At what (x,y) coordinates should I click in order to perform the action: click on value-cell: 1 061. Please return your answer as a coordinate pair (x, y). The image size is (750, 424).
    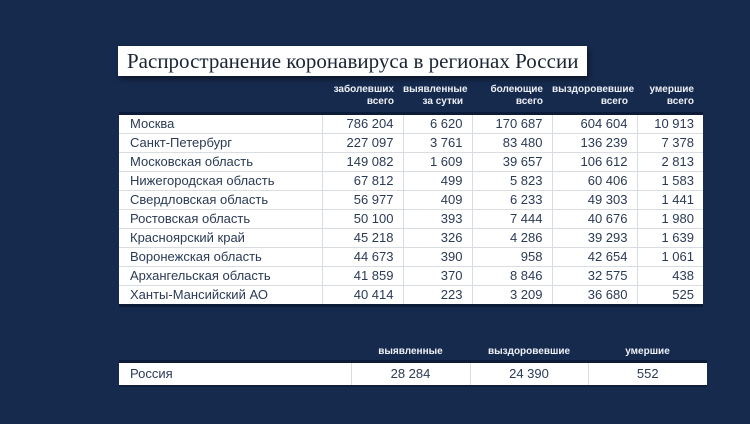
    Looking at the image, I should click on (669, 257).